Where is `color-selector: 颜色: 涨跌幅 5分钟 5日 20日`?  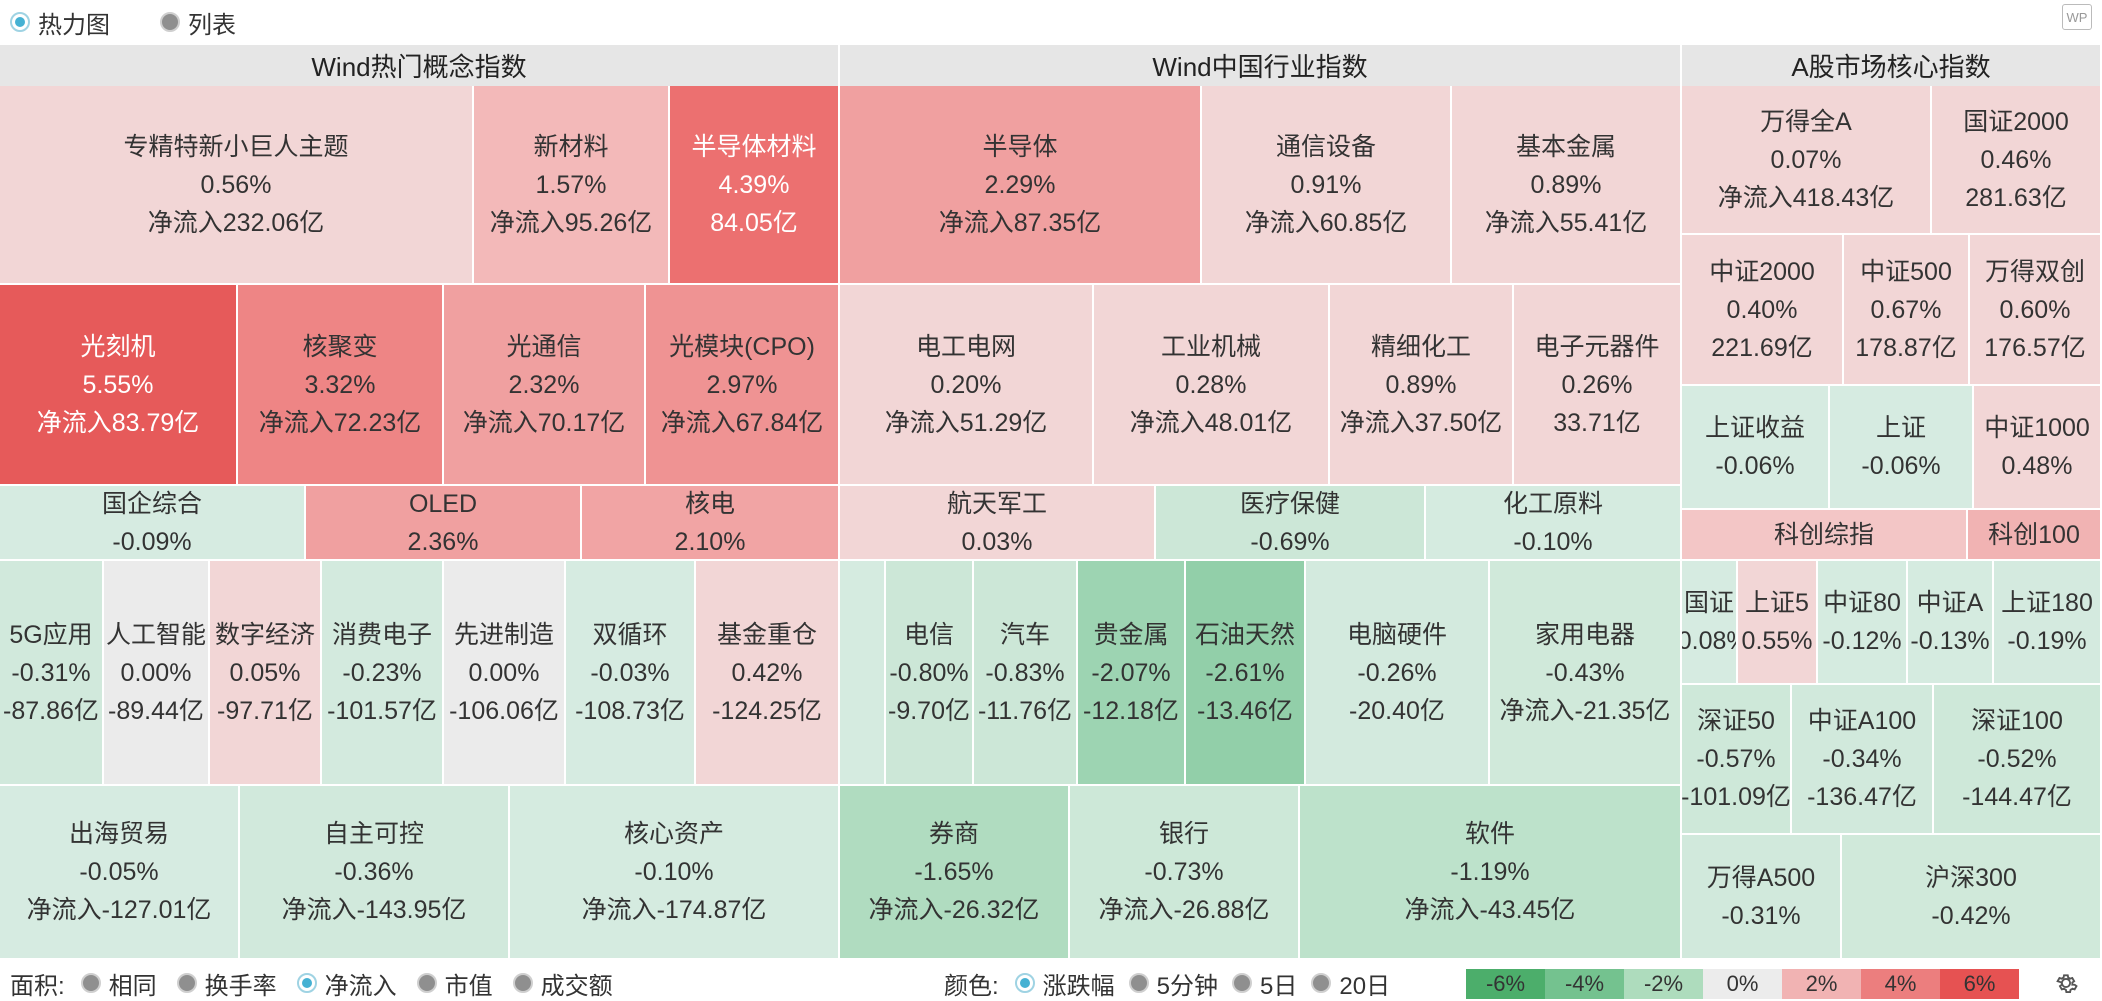 color-selector: 颜色: 涨跌幅 5分钟 5日 20日 is located at coordinates (1167, 983).